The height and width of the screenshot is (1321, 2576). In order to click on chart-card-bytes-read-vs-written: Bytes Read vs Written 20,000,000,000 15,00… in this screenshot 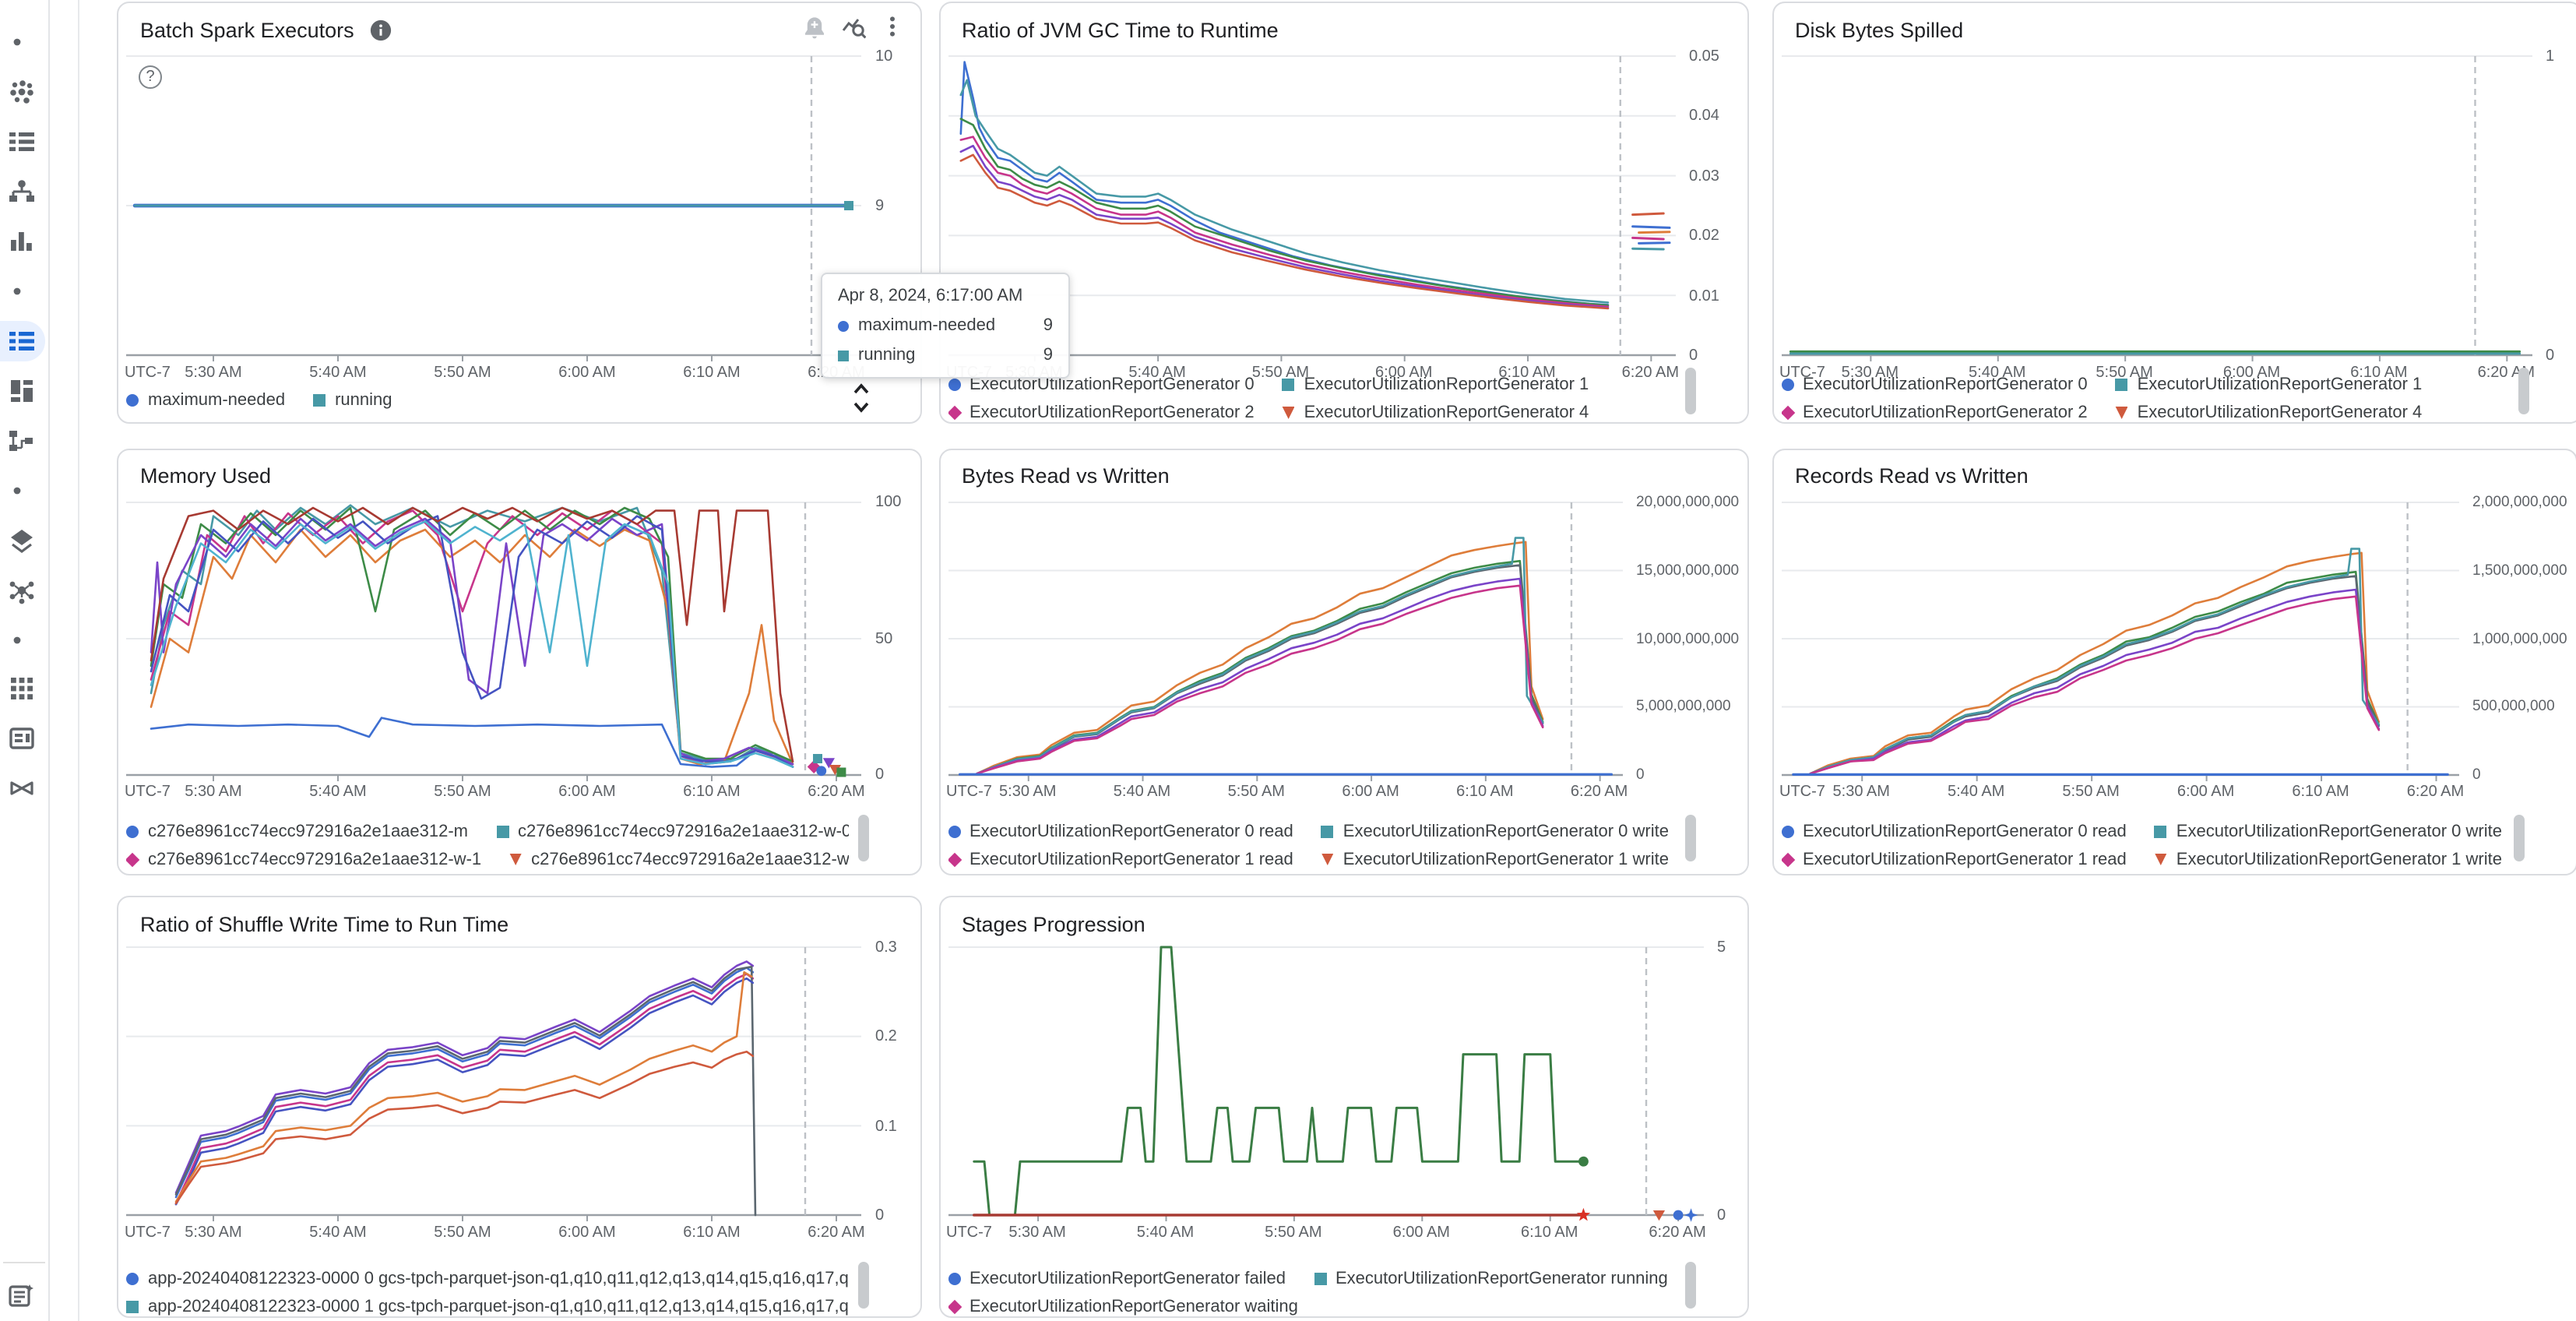, I will do `click(1343, 661)`.